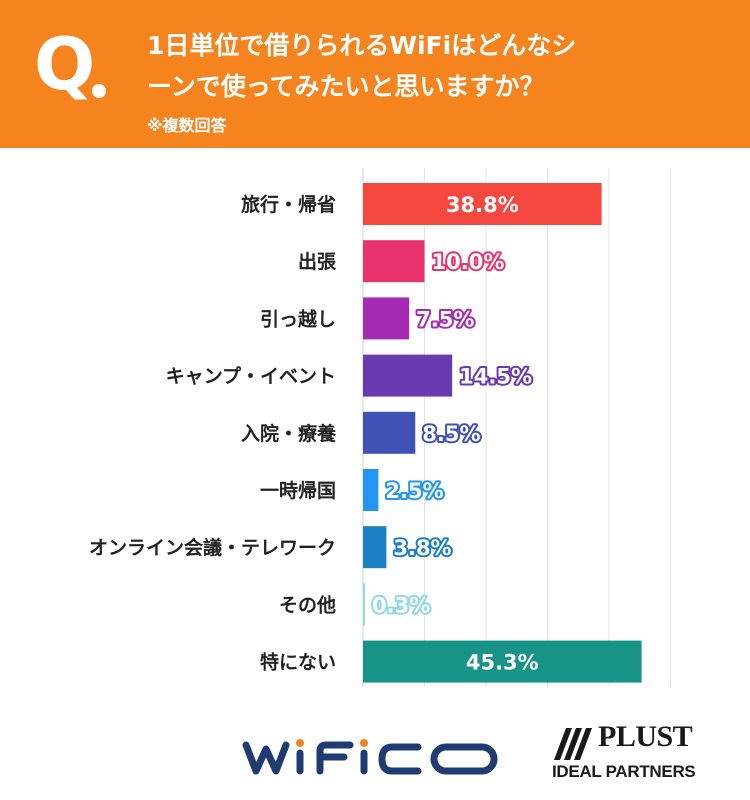 This screenshot has width=750, height=800. I want to click on category-label: 引っ越し, so click(298, 318).